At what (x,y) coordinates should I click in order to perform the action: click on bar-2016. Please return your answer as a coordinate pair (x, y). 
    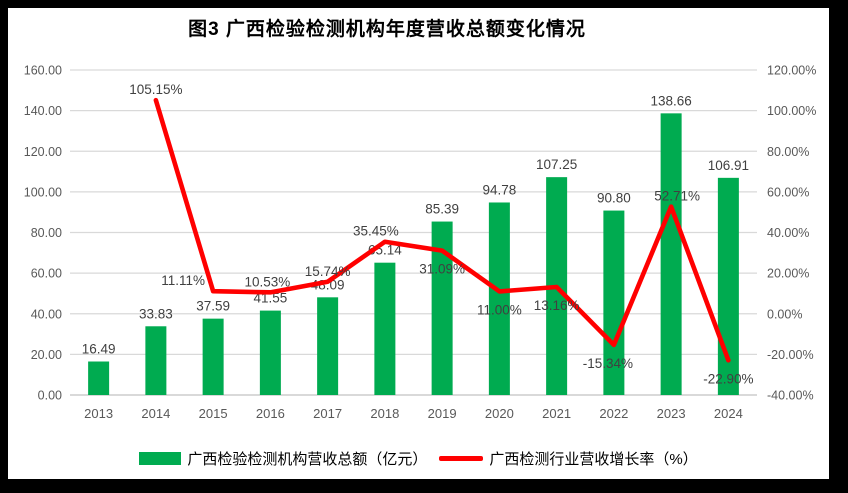
    Looking at the image, I should click on (270, 352).